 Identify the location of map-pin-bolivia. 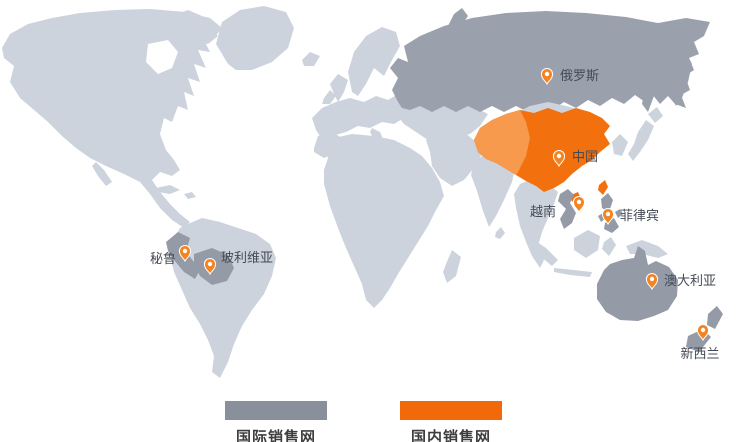
(210, 266).